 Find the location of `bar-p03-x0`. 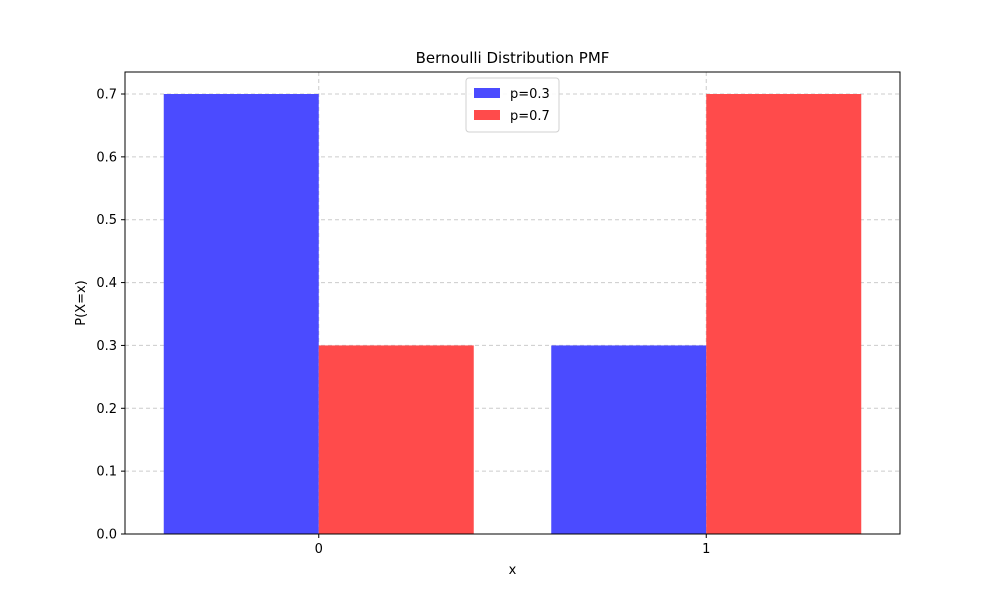

bar-p03-x0 is located at coordinates (241, 314).